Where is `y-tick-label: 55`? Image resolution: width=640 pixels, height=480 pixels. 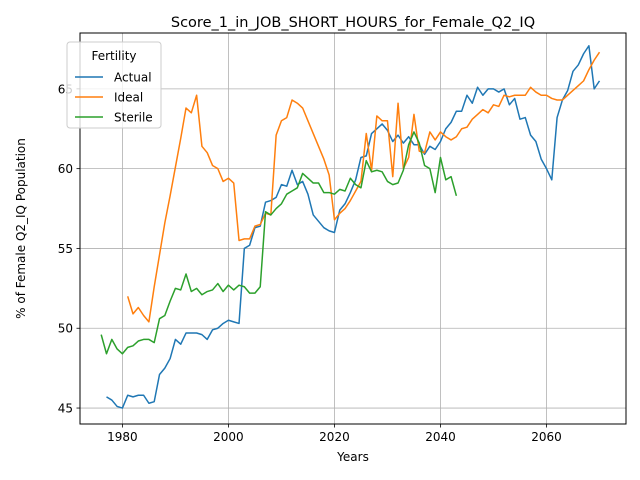 y-tick-label: 55 is located at coordinates (65, 249).